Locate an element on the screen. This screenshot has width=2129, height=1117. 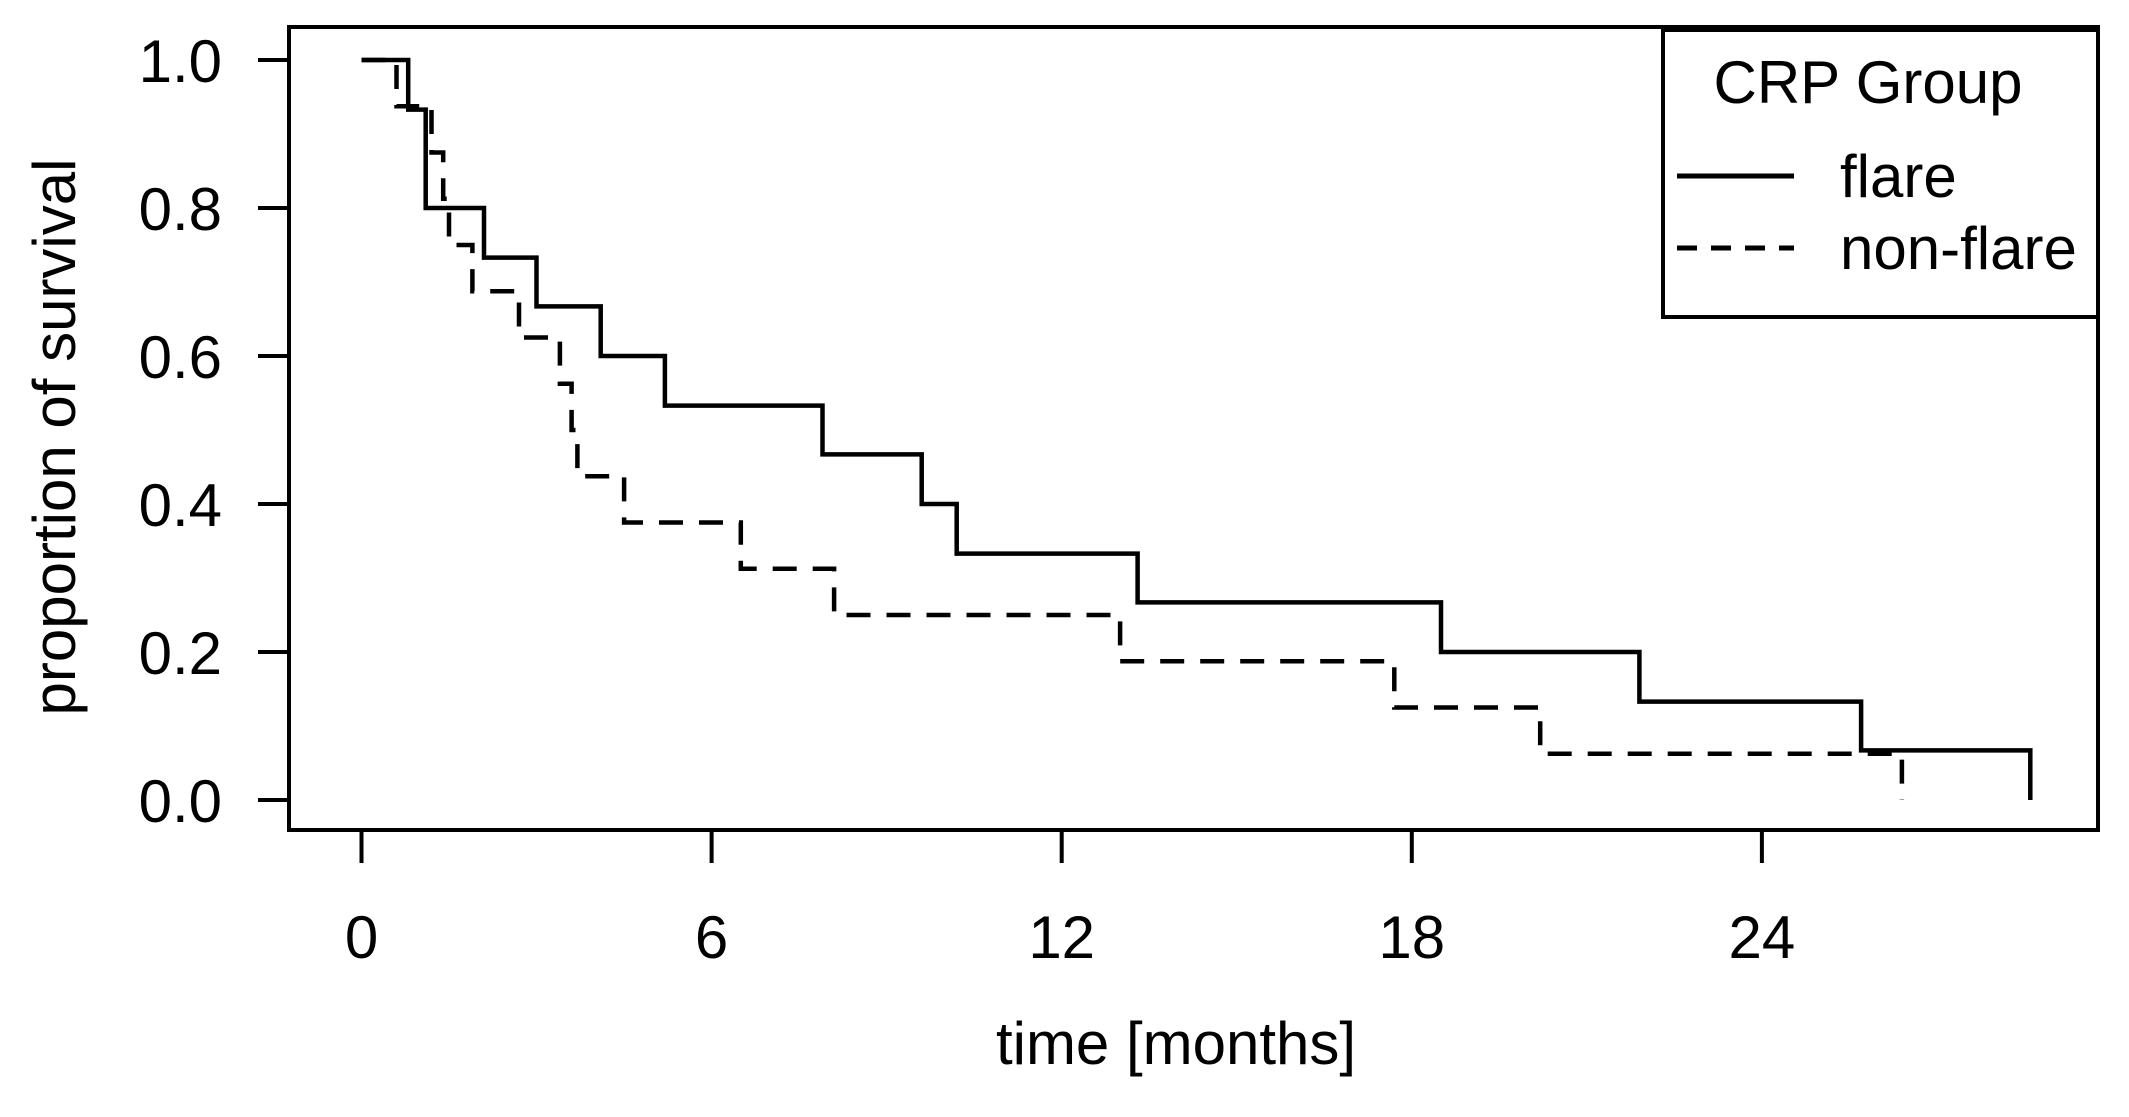
x-tick-label: 0 is located at coordinates (361, 937).